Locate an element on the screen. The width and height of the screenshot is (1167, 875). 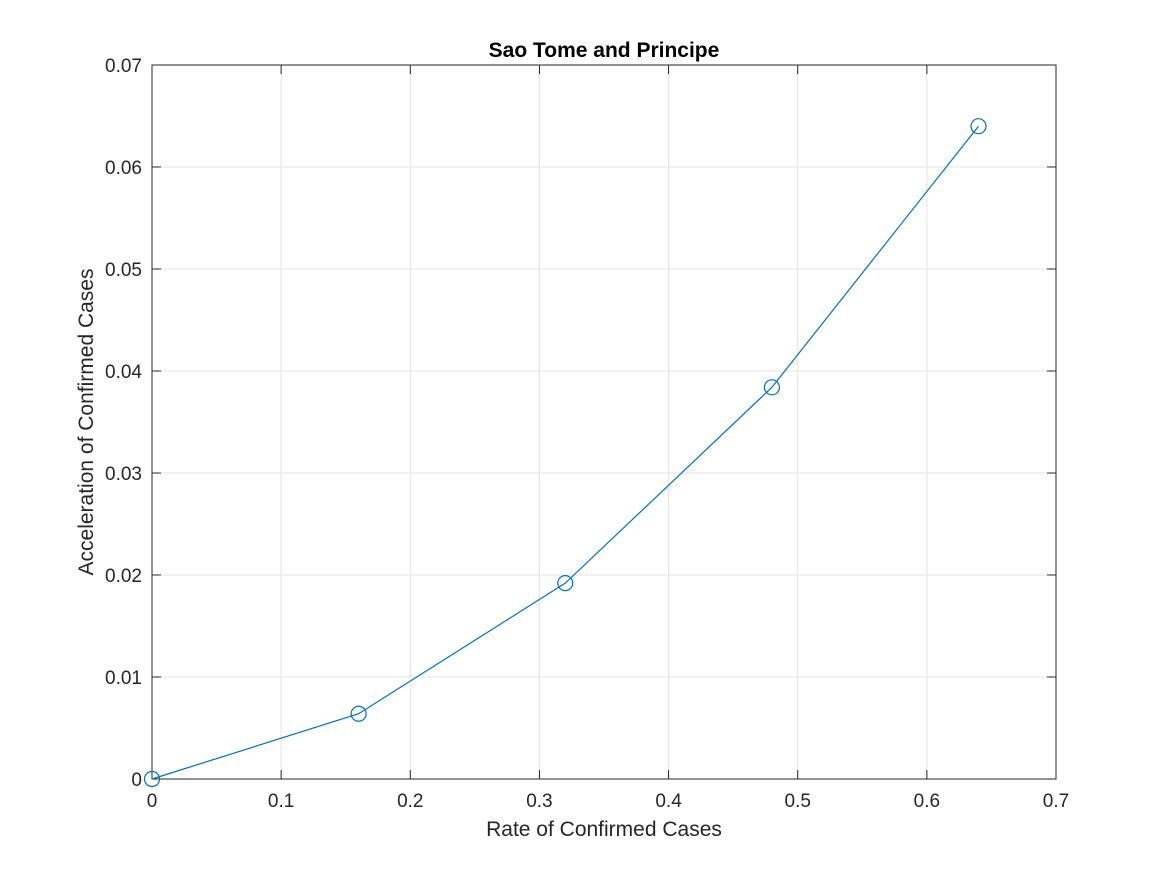
chart-title: Sao Tome and Principe is located at coordinates (604, 50).